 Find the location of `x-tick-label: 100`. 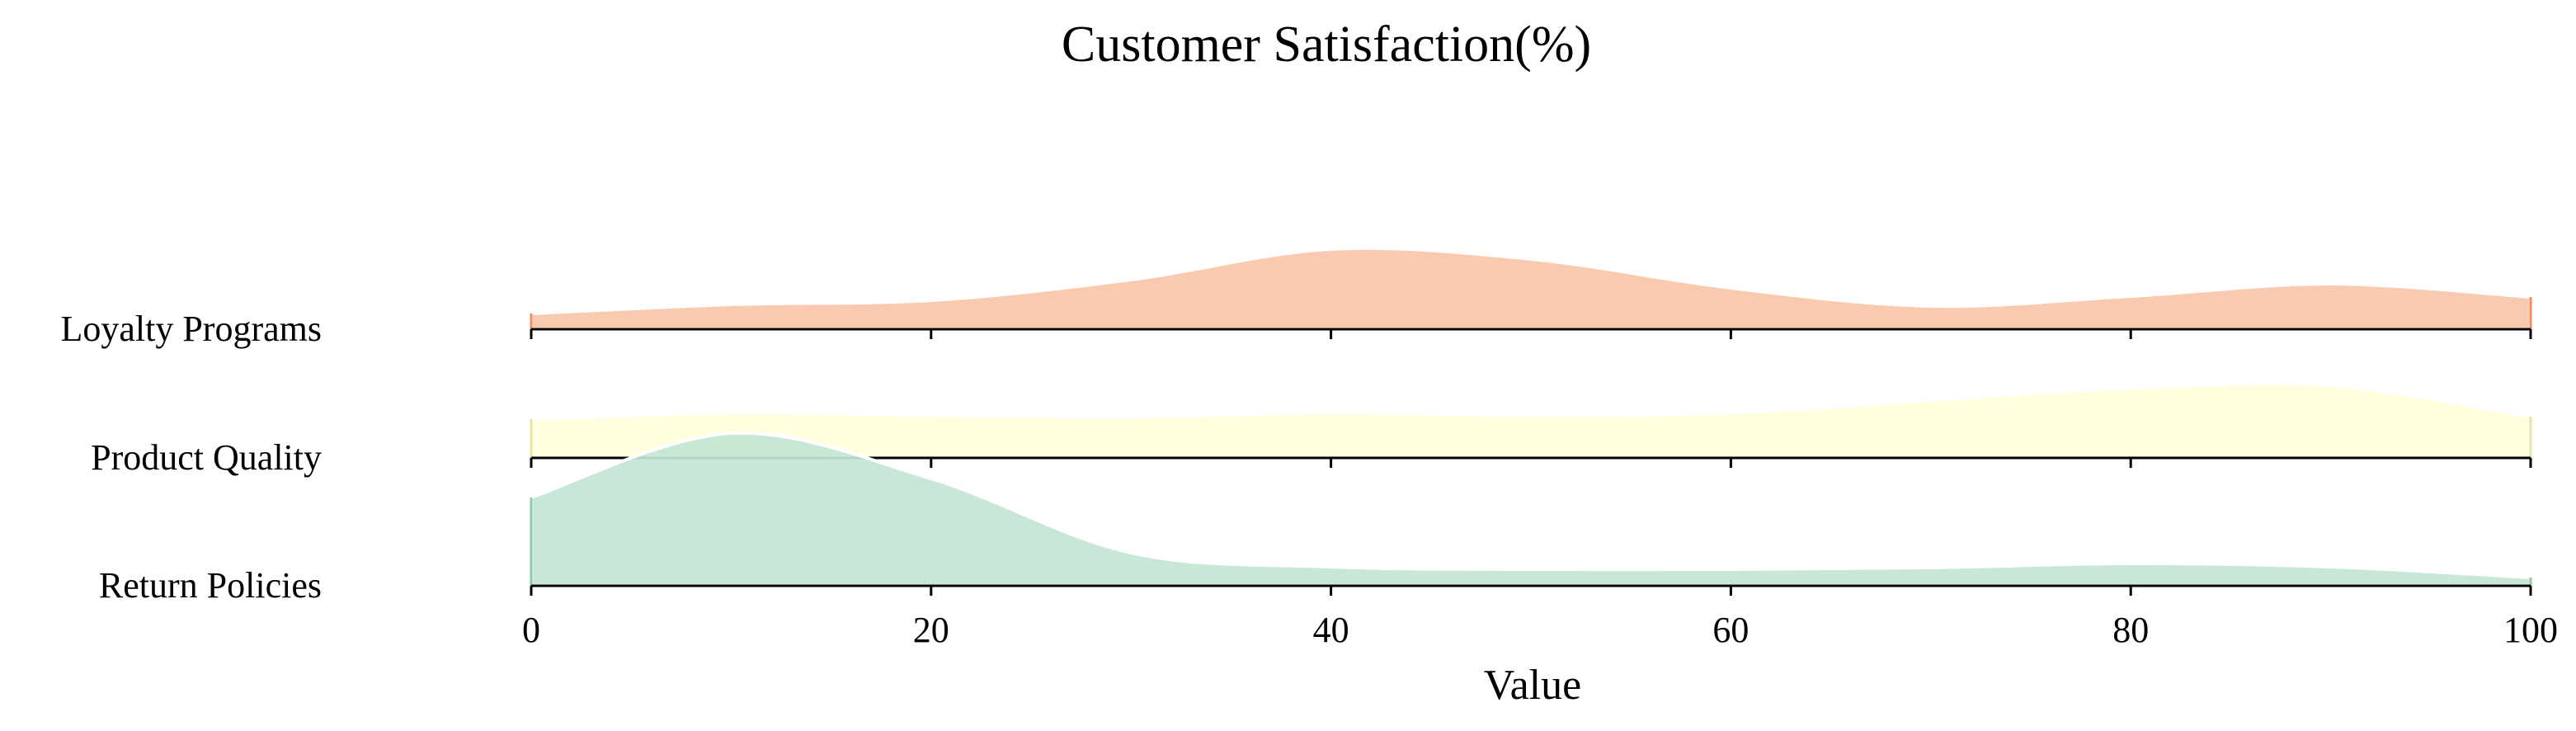

x-tick-label: 100 is located at coordinates (2530, 630).